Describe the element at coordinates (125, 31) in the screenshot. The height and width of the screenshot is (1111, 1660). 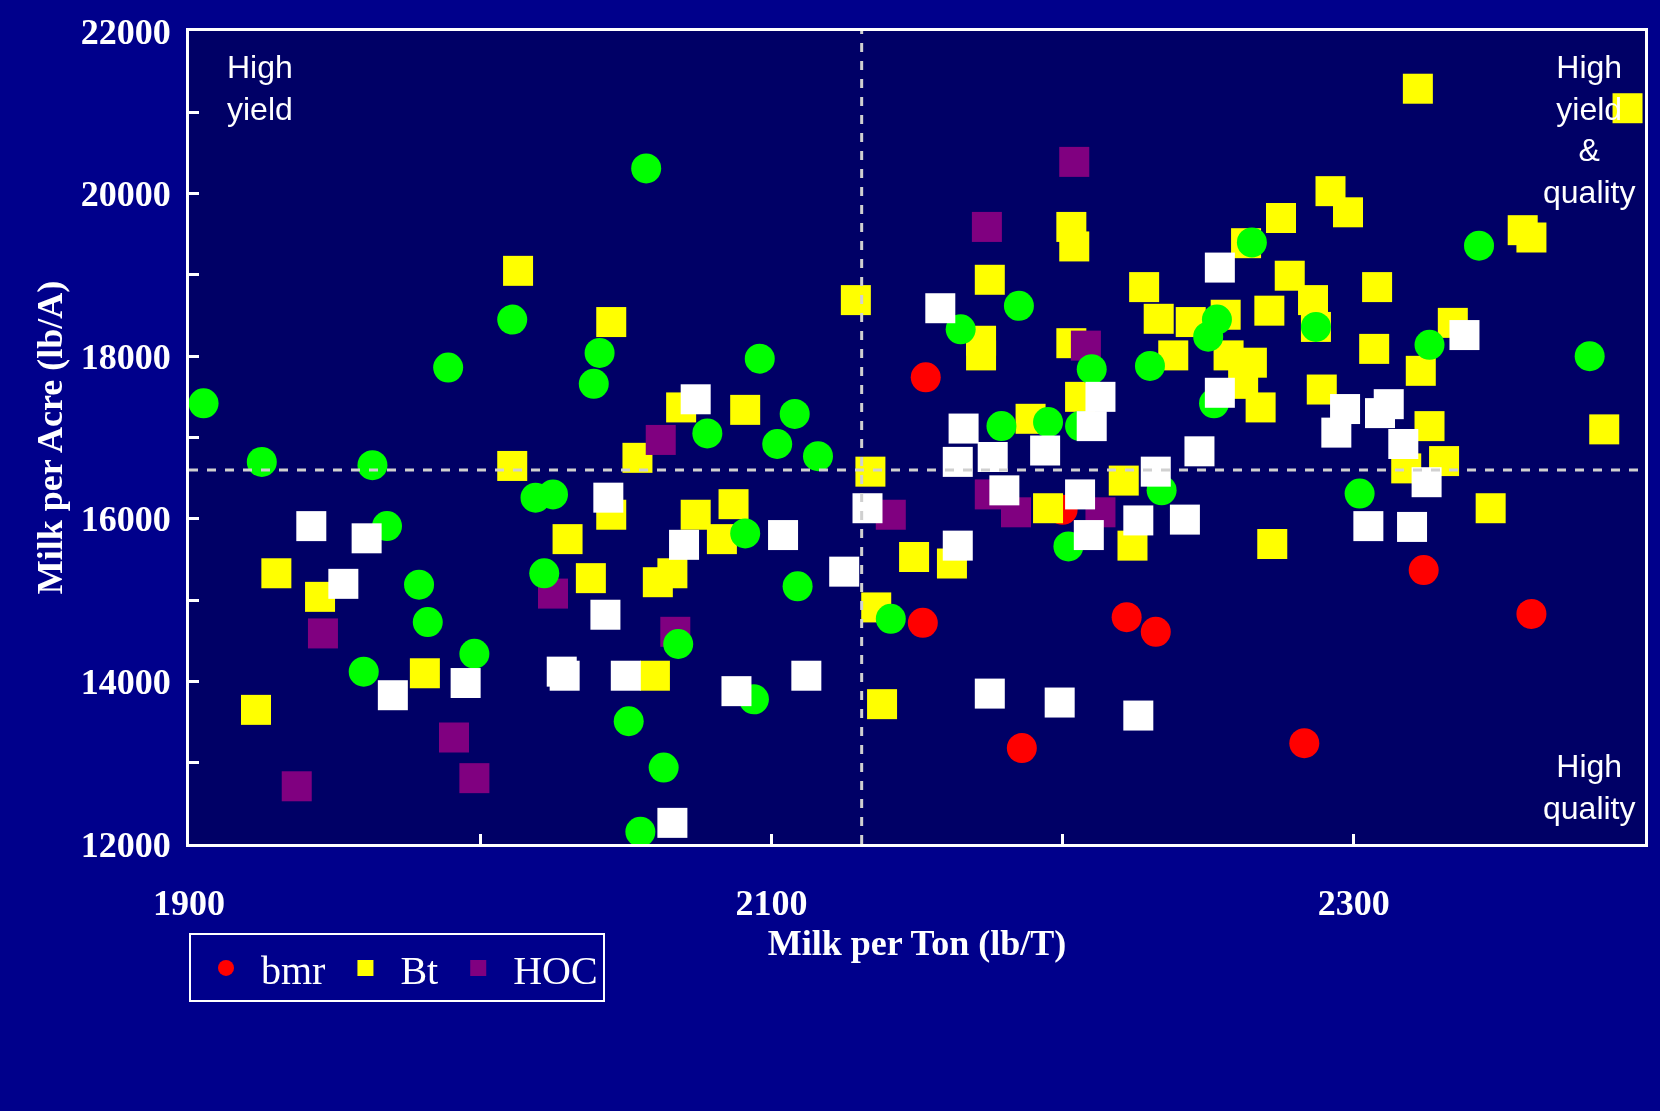
I see `y-tick-label: 22000` at that location.